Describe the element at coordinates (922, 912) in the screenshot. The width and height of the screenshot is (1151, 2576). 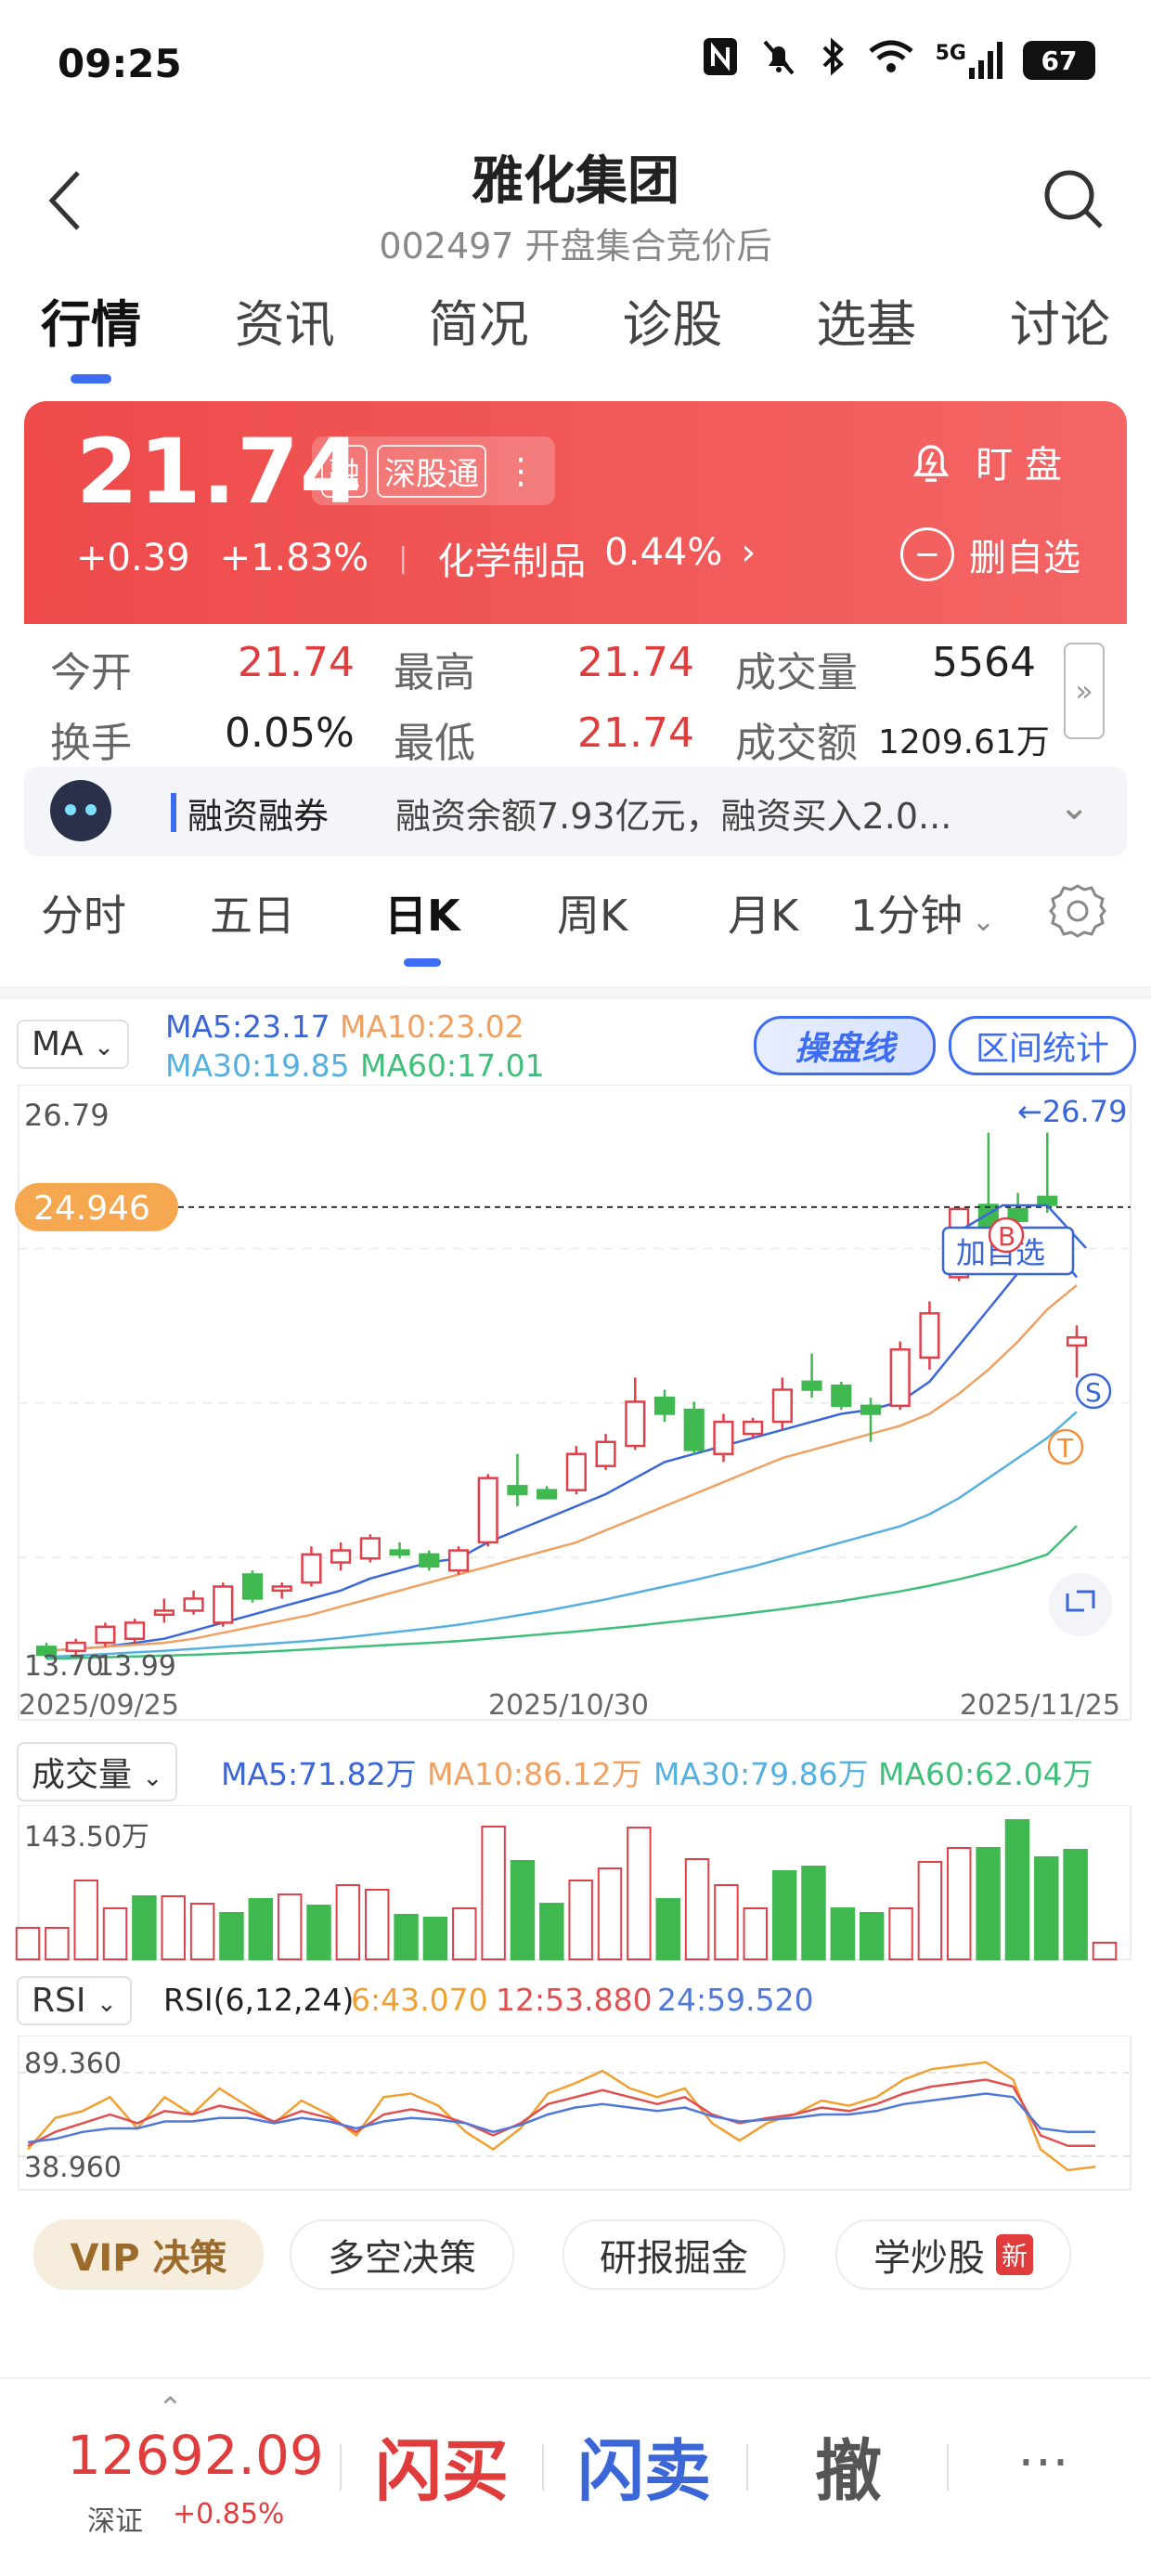
I see `tab-minute-select: 1分钟 ⌄` at that location.